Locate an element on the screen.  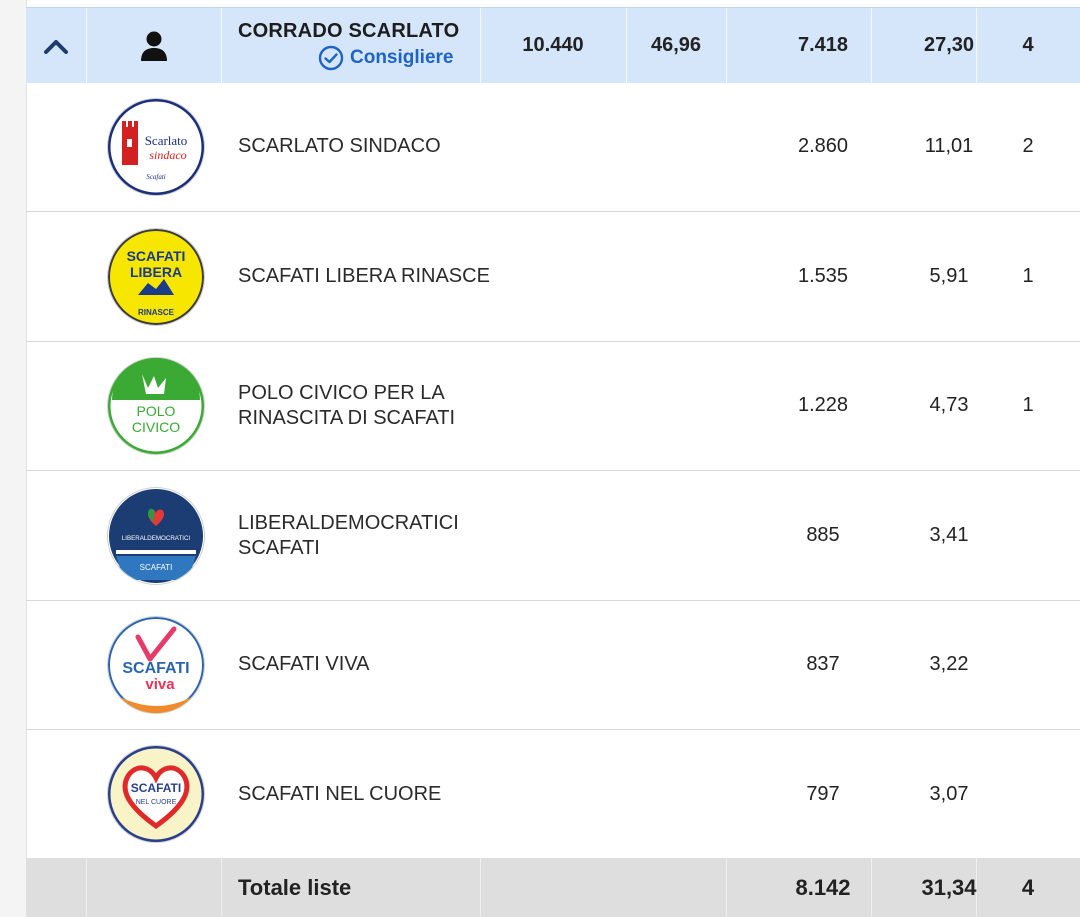
check-circle-icon is located at coordinates (331, 58).